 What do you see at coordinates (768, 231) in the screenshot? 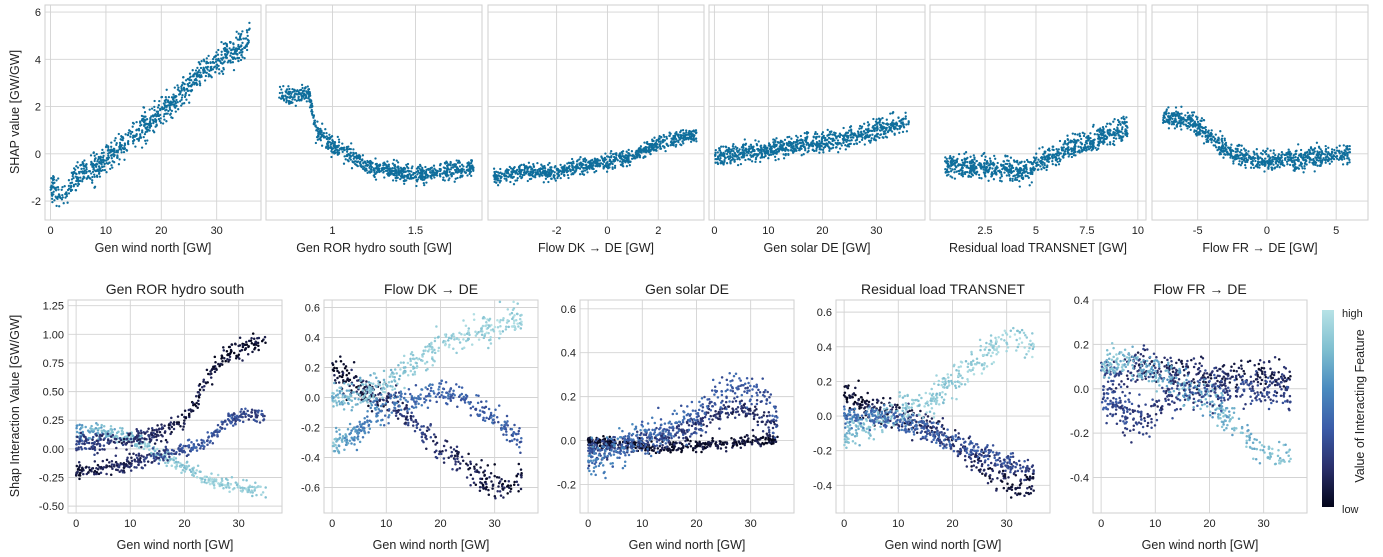
I see `x-tick-label: 10` at bounding box center [768, 231].